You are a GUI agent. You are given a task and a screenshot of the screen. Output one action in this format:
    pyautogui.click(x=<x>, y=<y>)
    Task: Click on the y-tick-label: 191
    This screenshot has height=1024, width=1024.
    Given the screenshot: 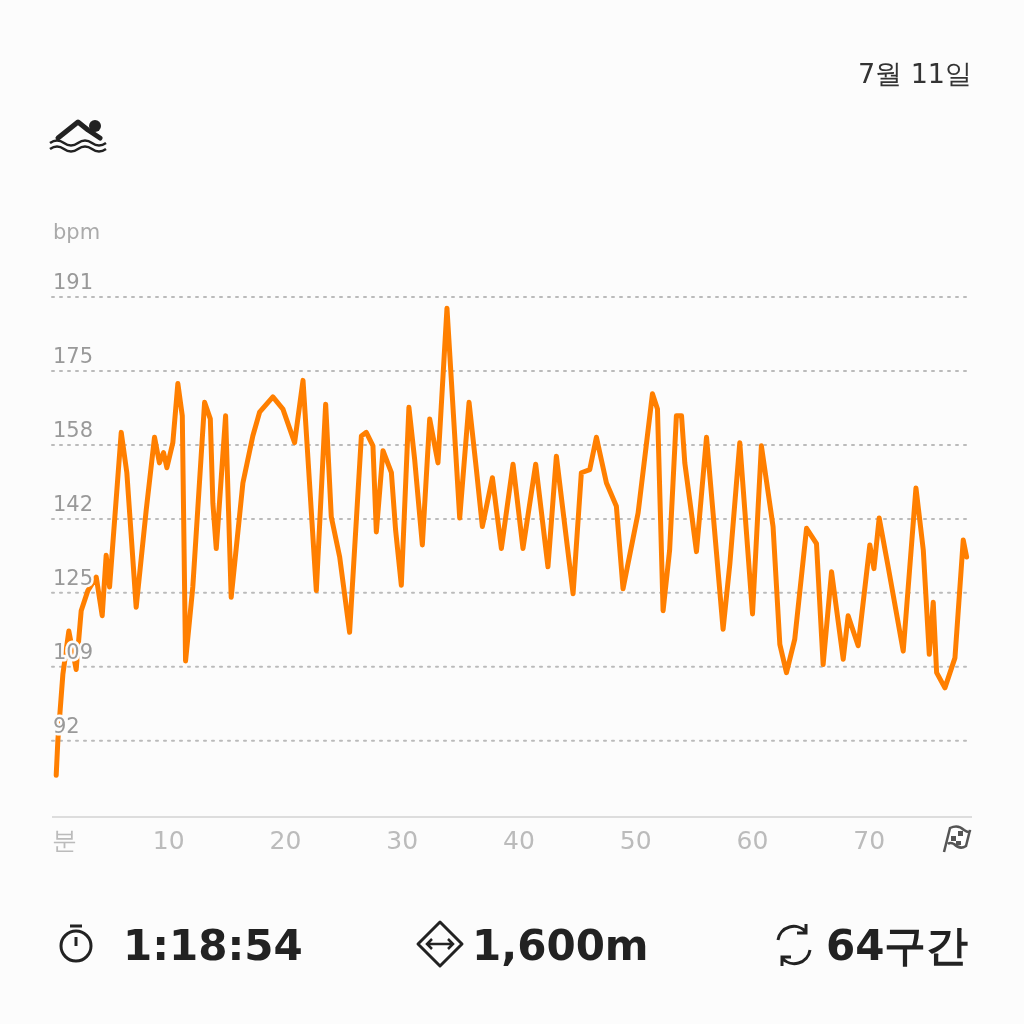 What is the action you would take?
    pyautogui.click(x=73, y=282)
    